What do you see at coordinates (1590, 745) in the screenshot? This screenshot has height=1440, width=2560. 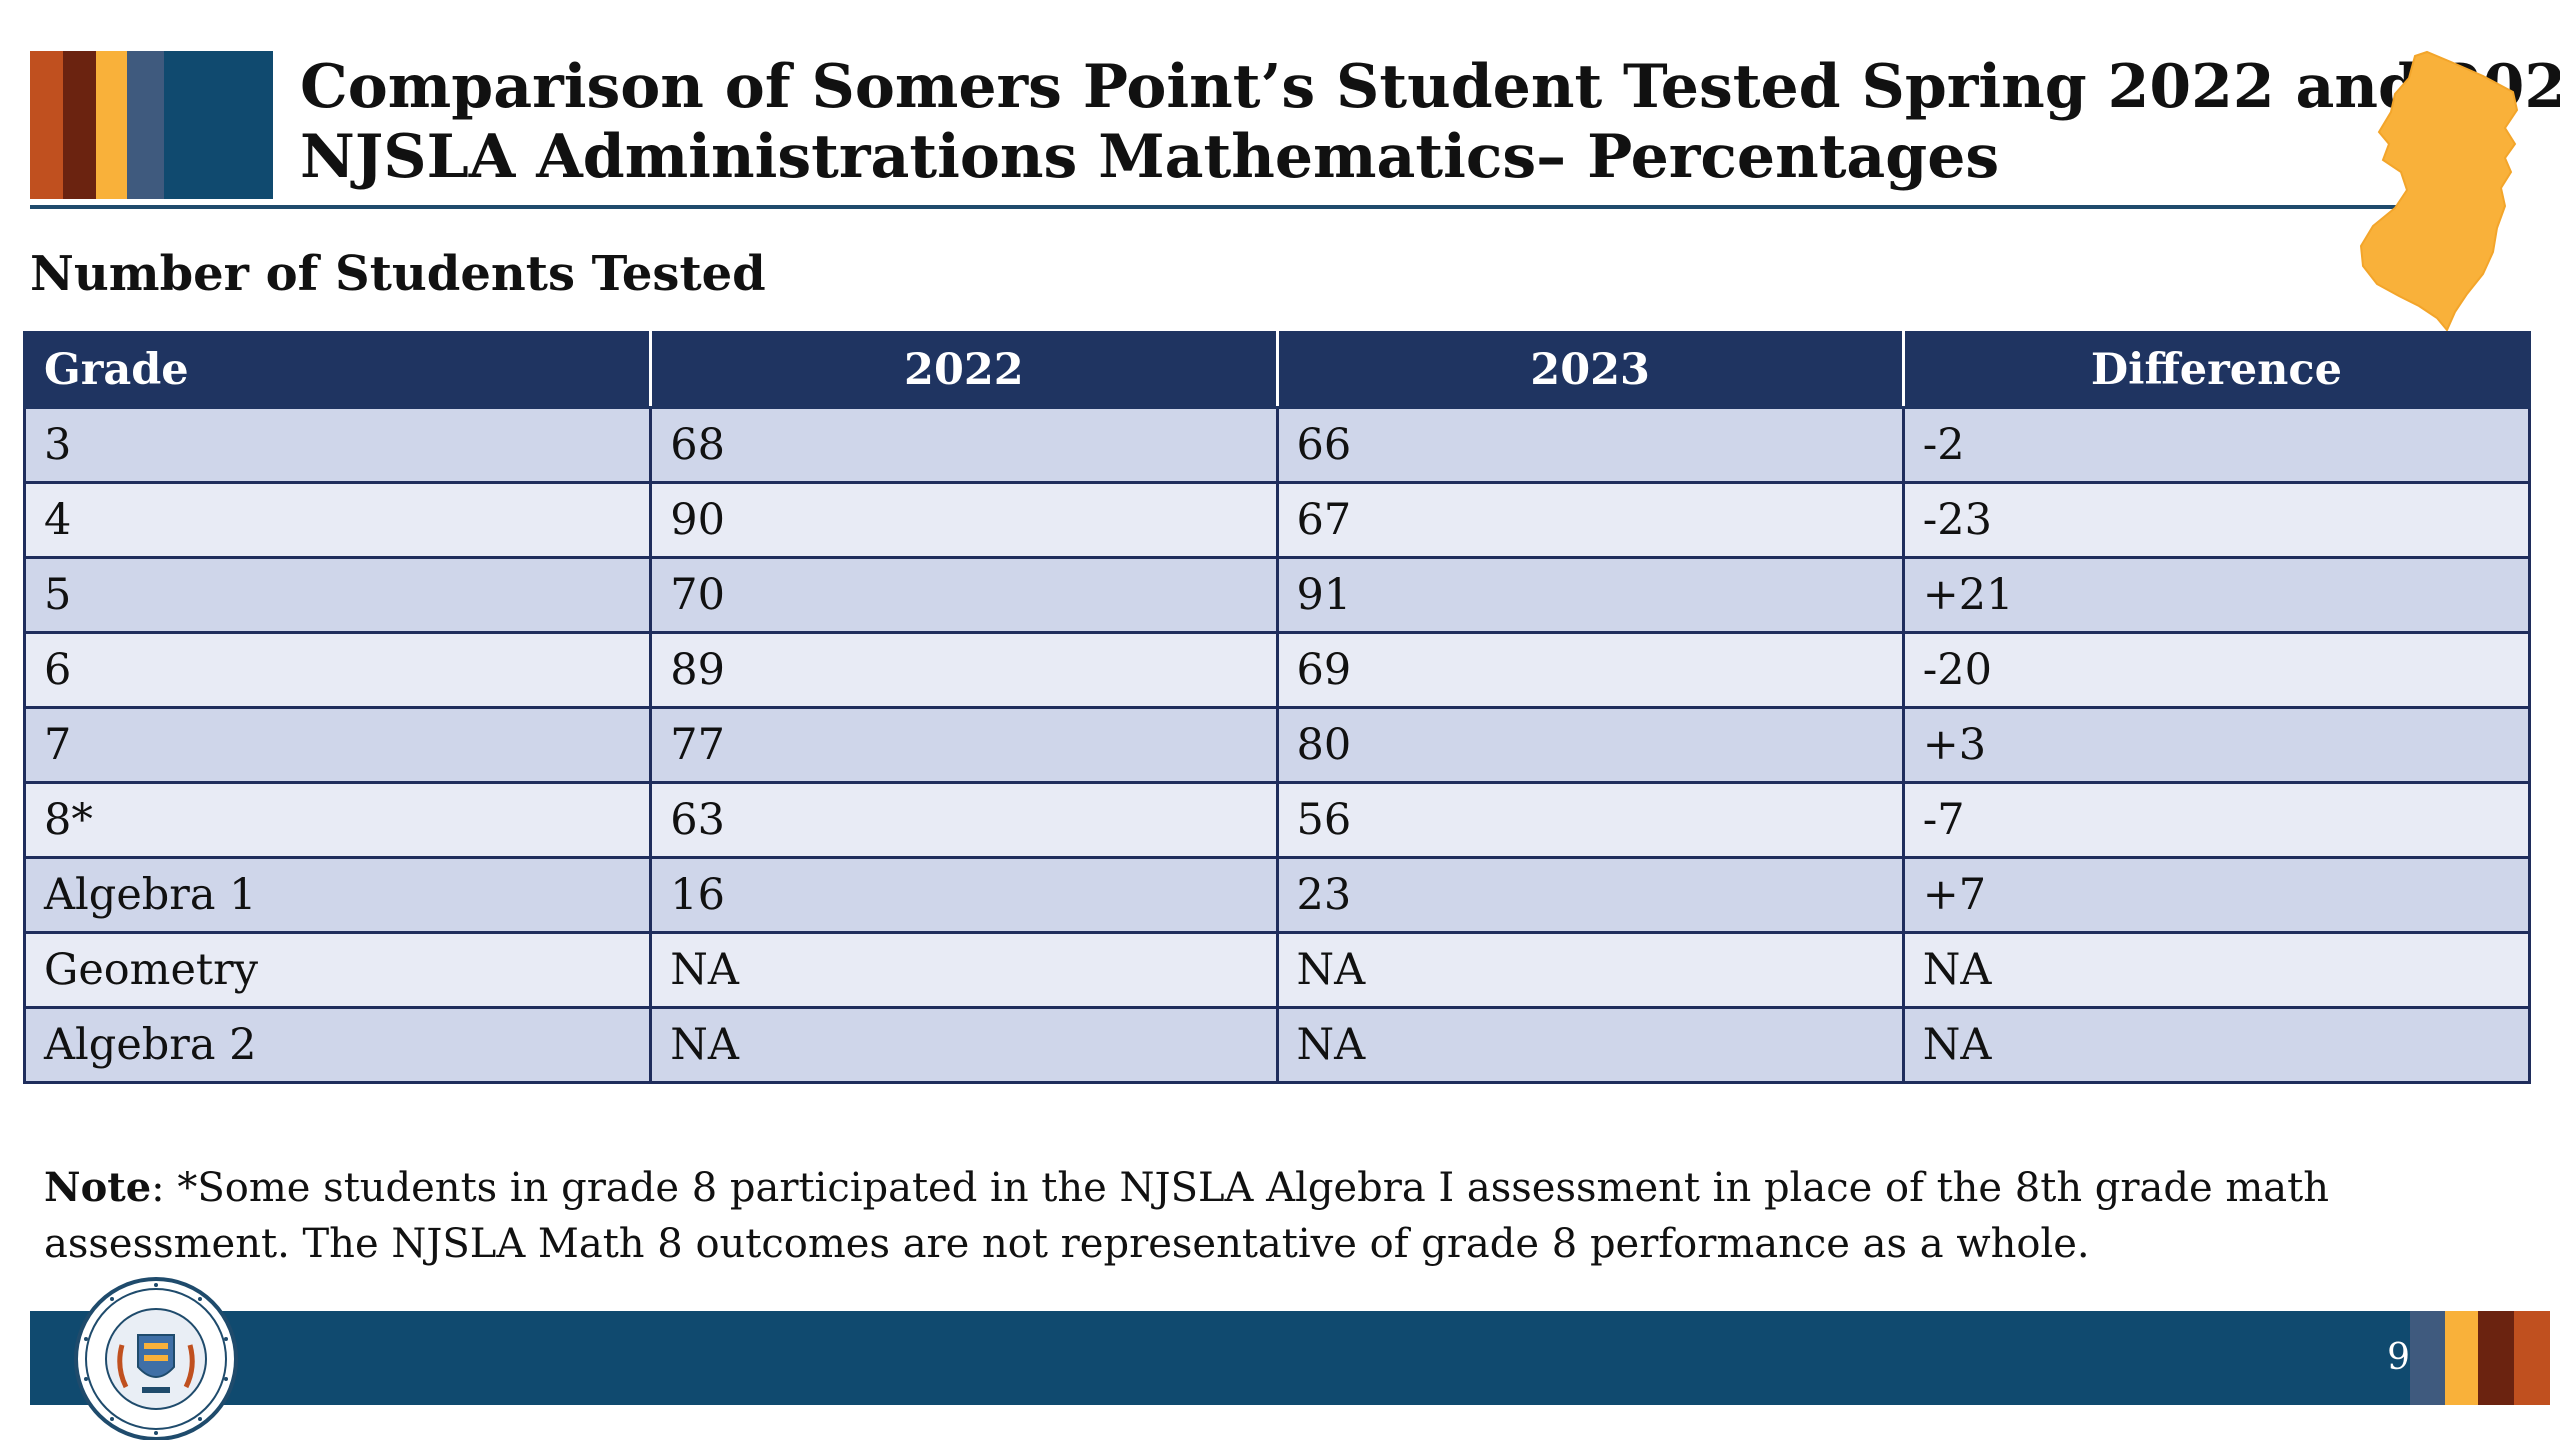 I see `cell-2023: 80` at bounding box center [1590, 745].